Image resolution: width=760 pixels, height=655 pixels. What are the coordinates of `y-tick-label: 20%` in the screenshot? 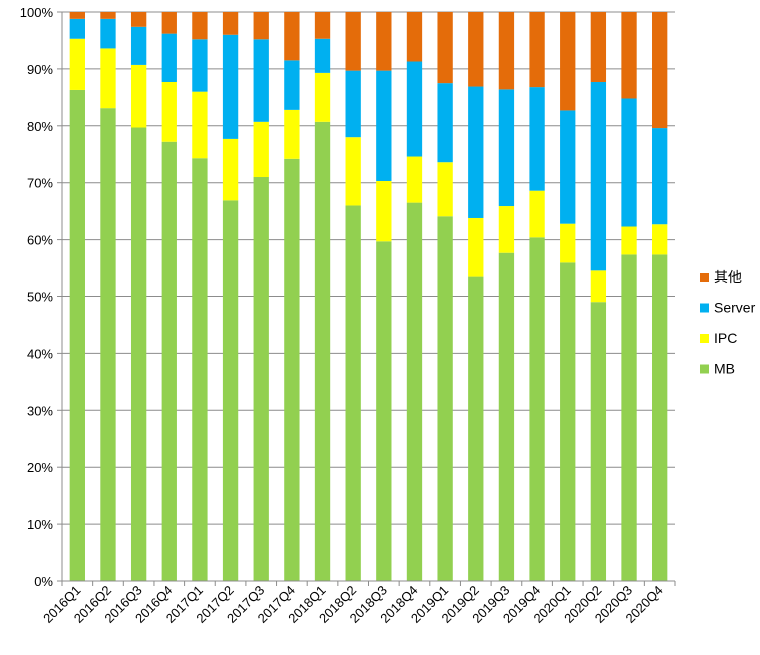 It's located at (40, 467).